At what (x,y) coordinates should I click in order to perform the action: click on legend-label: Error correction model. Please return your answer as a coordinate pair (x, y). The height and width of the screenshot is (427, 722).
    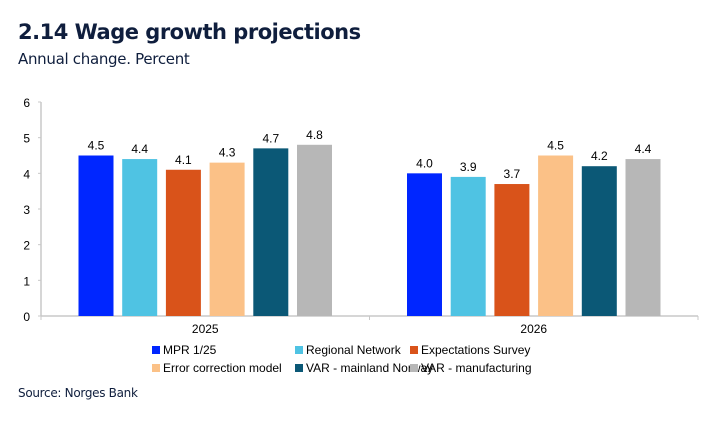
    Looking at the image, I should click on (222, 368).